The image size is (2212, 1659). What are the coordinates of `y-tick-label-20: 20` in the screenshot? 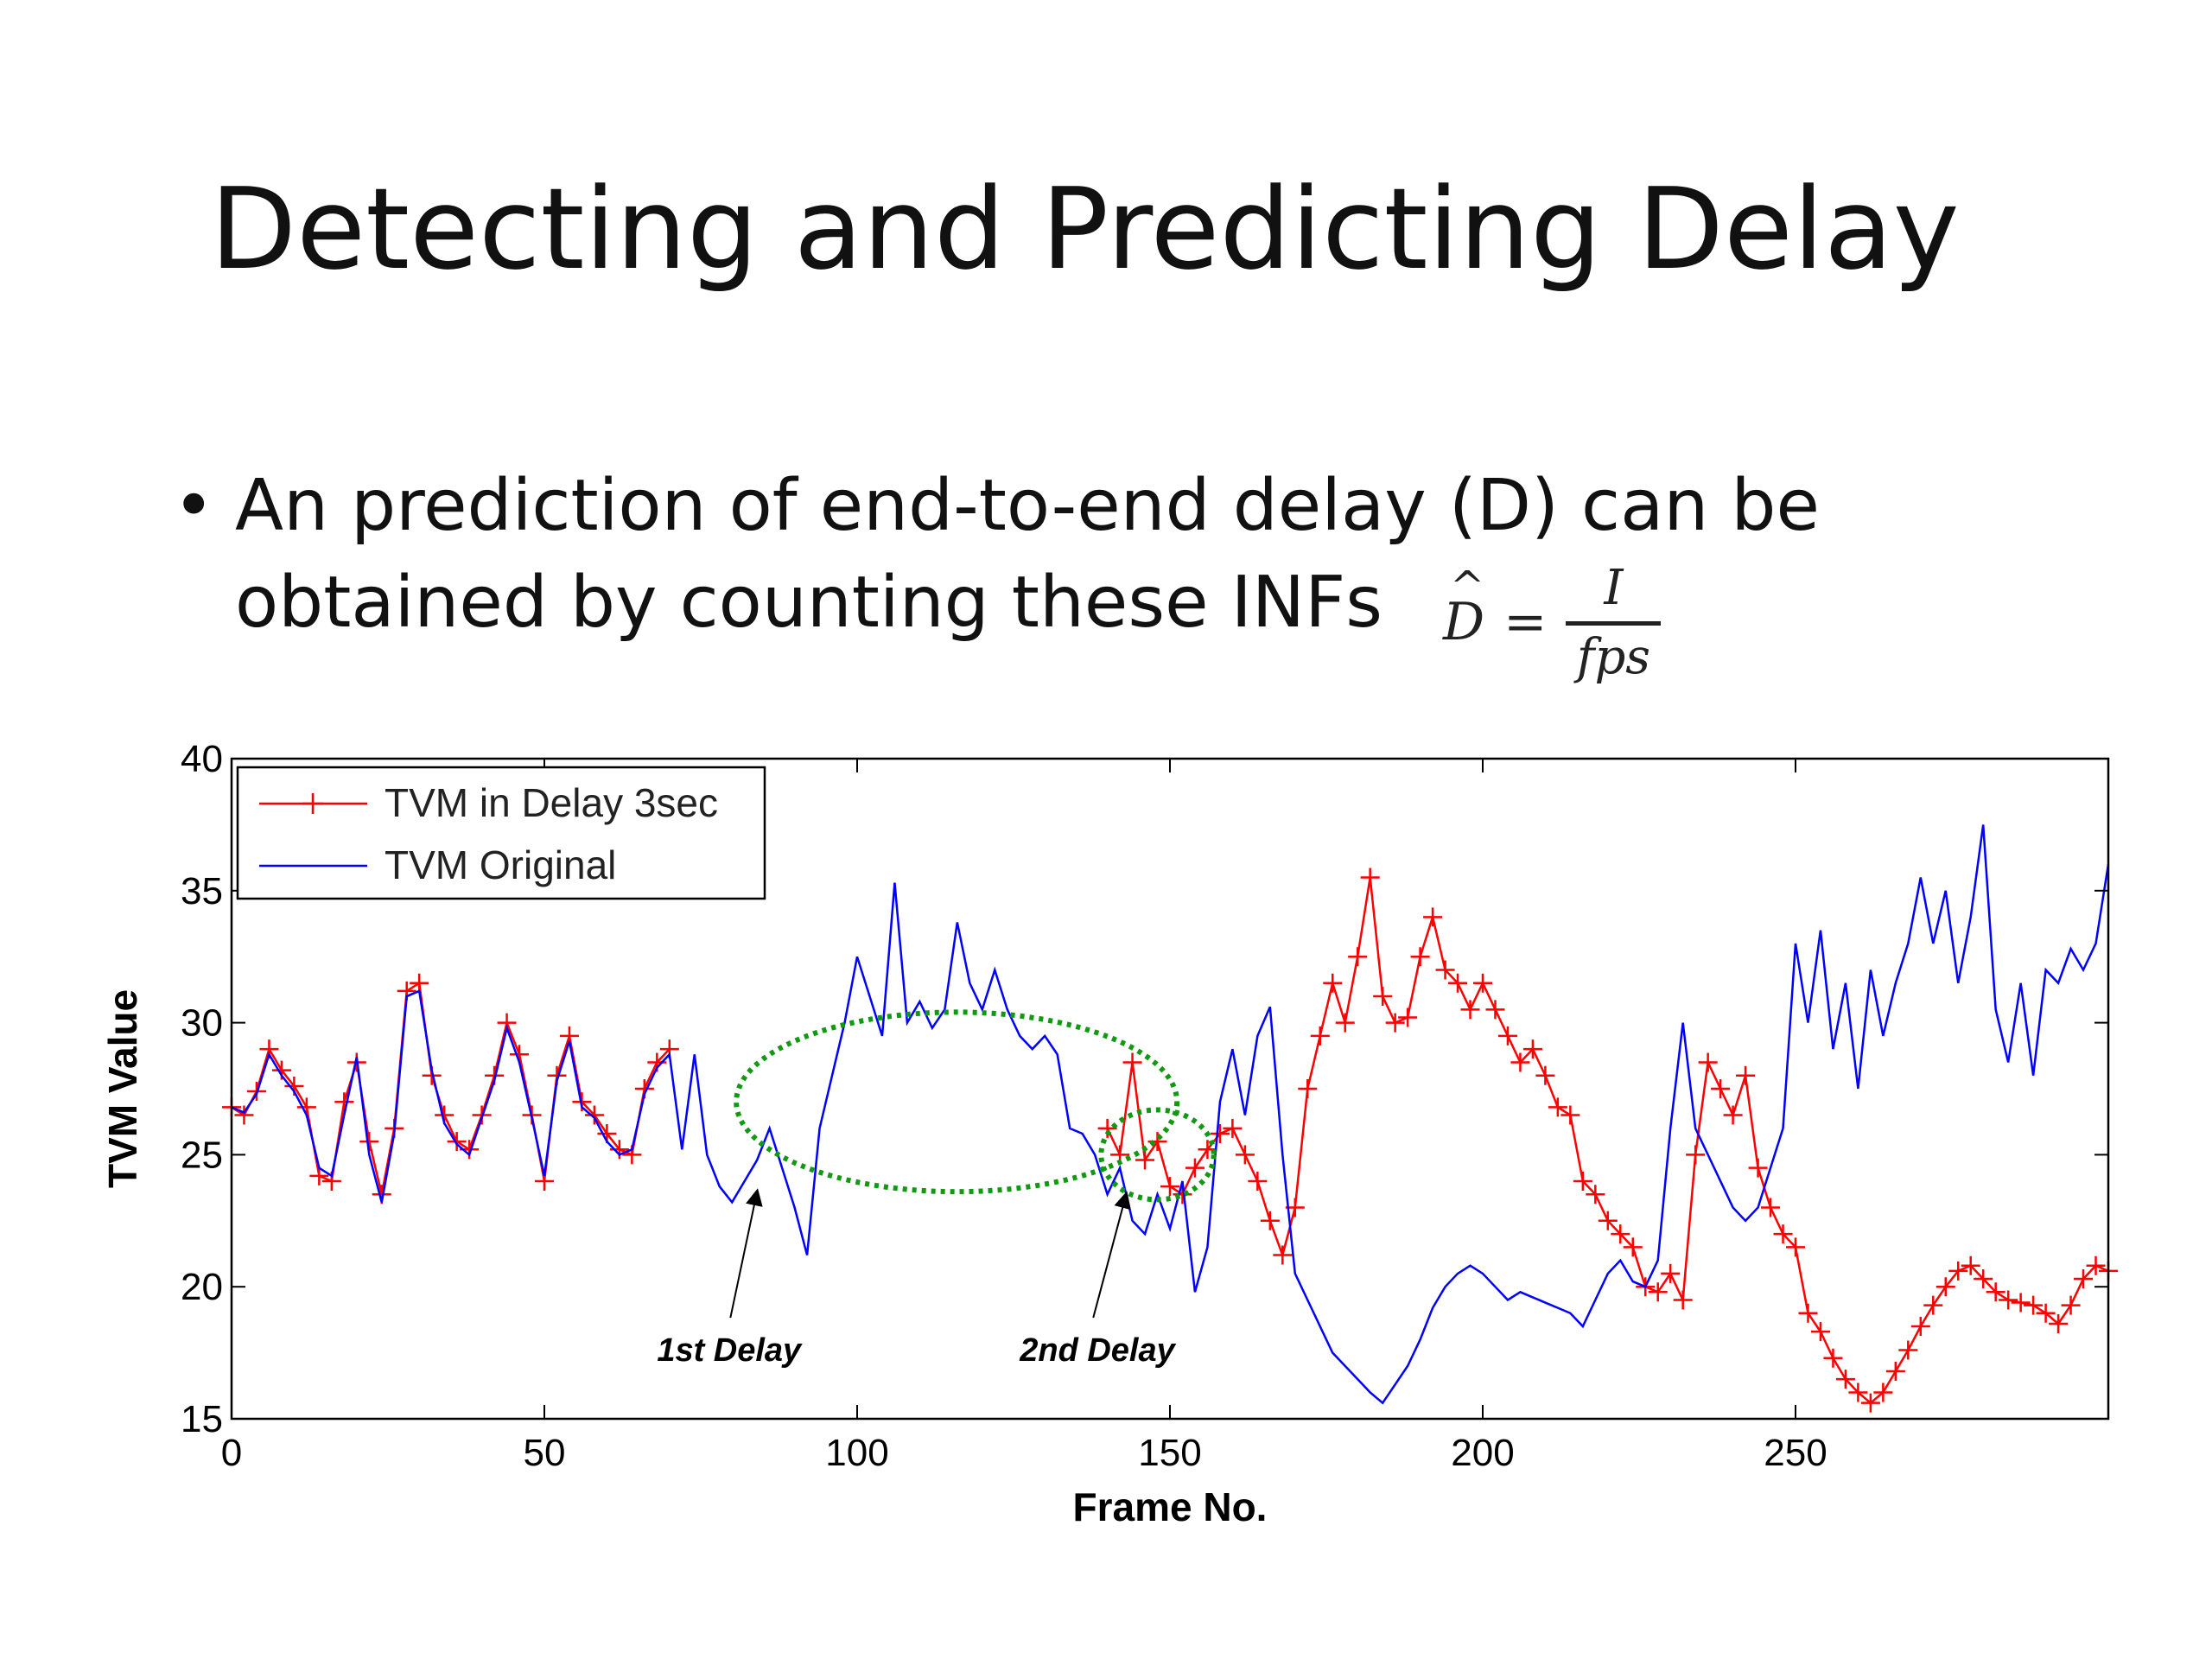 It's located at (202, 1287).